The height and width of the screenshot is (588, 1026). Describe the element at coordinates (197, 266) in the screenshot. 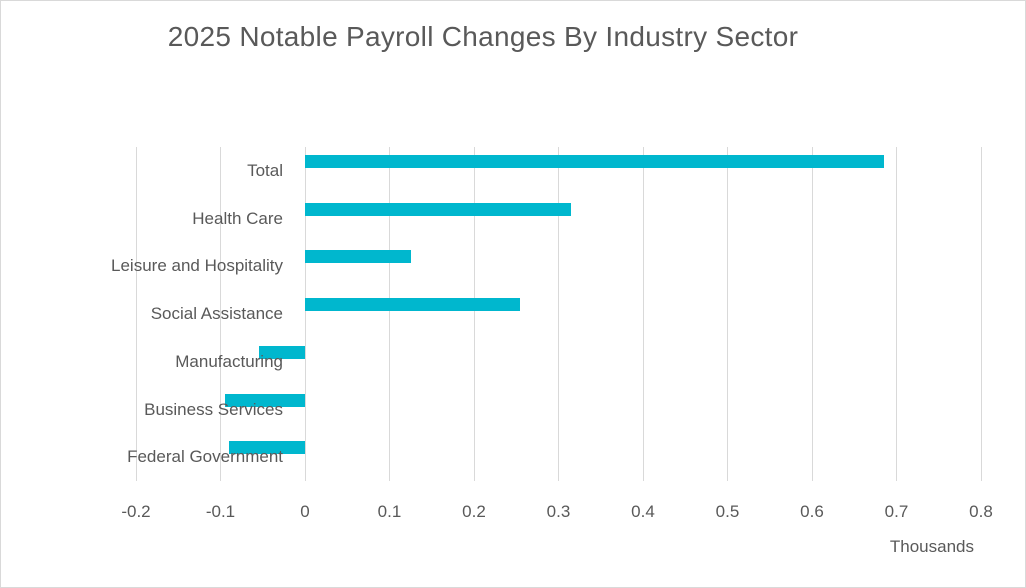

I see `category-label: Leisure and Hospitality` at that location.